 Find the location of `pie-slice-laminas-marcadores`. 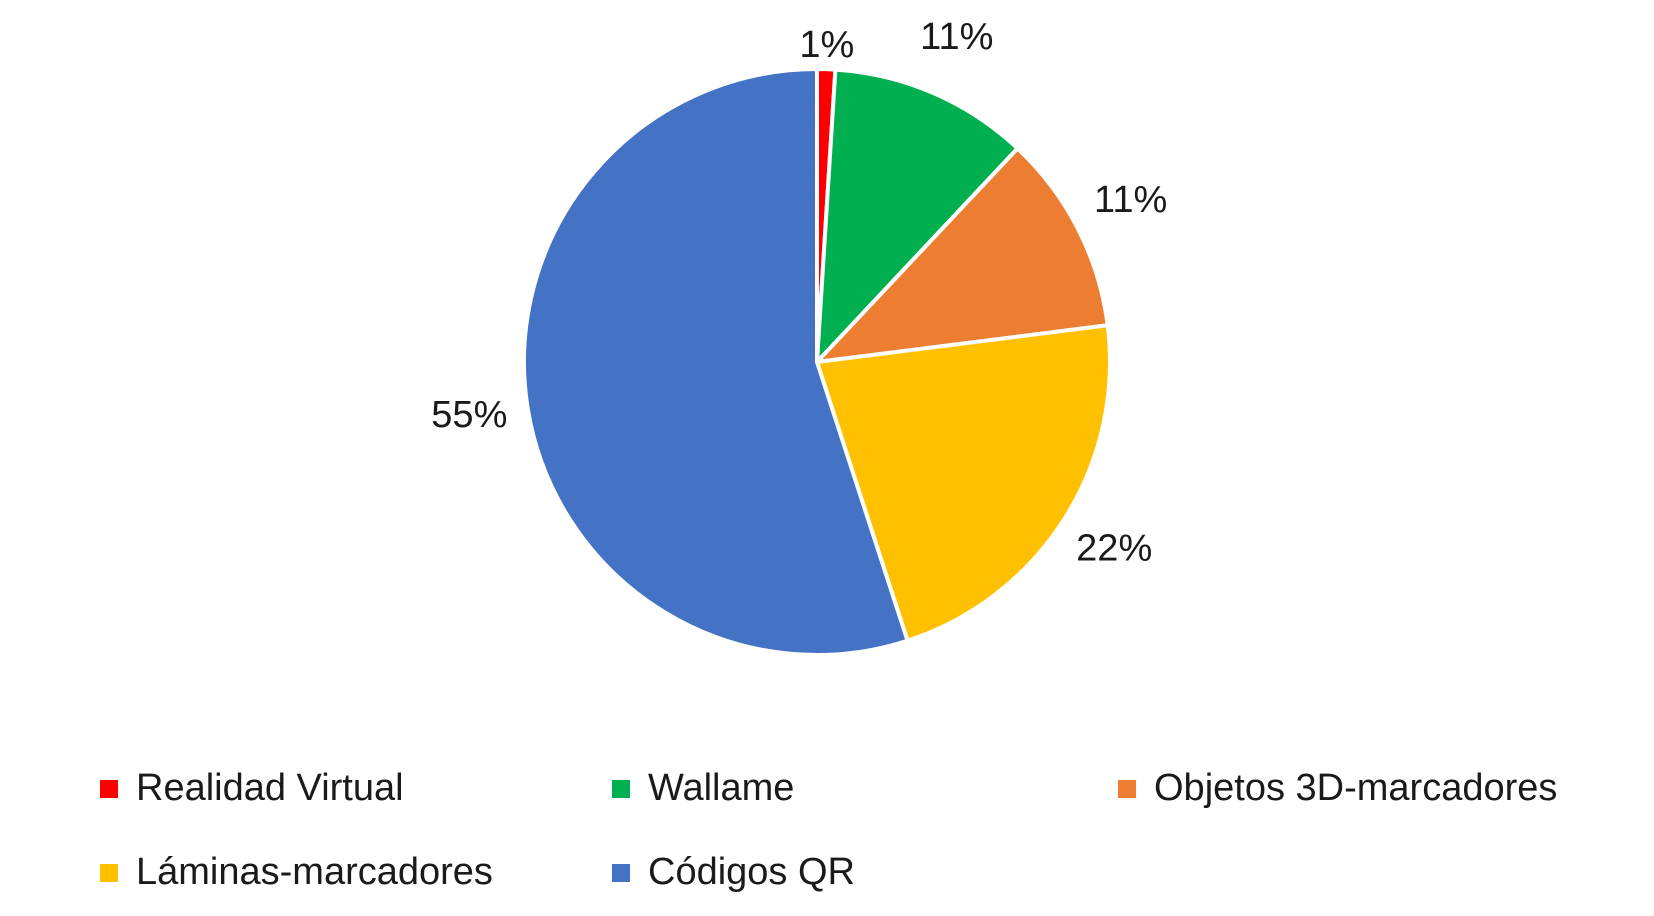

pie-slice-laminas-marcadores is located at coordinates (963, 483).